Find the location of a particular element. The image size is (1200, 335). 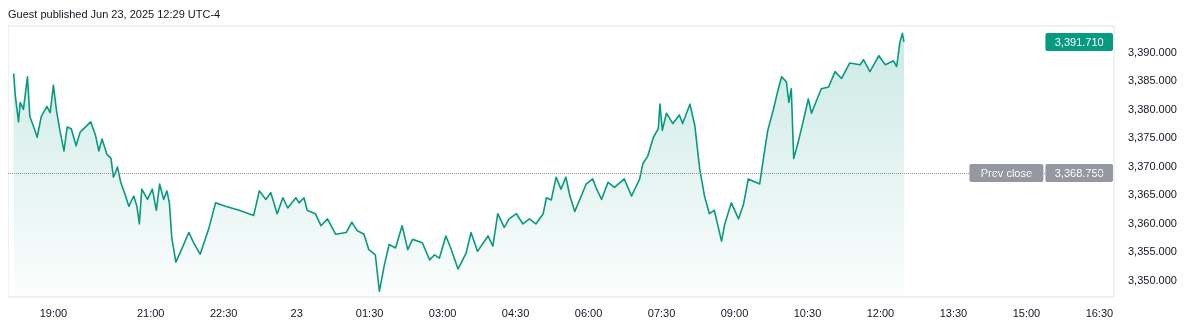

annotation: 3,368.750 is located at coordinates (1079, 172).